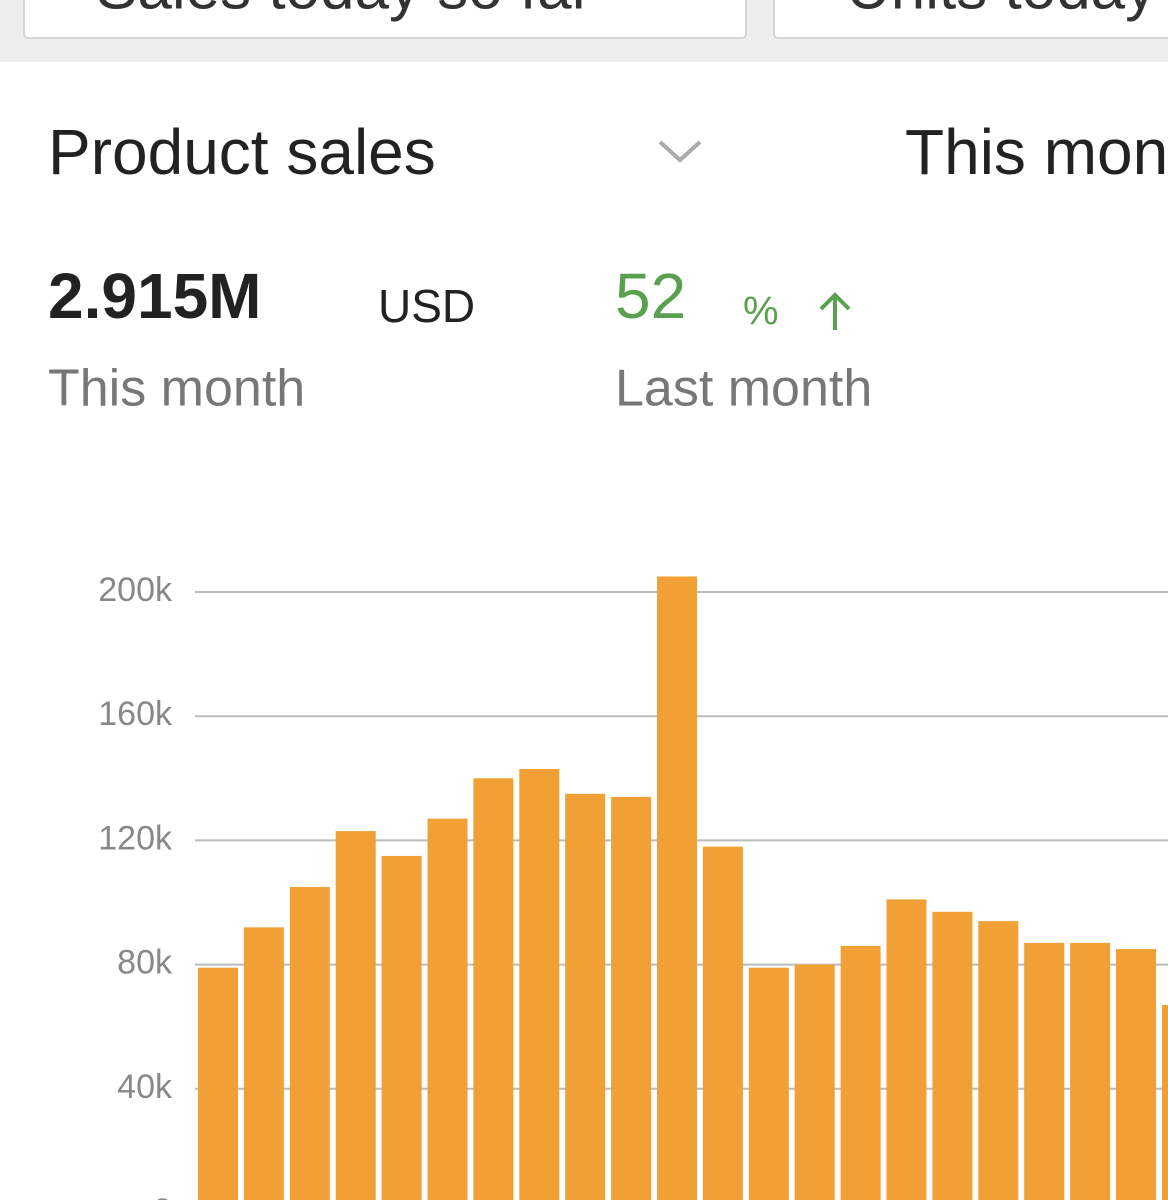 The height and width of the screenshot is (1200, 1168). Describe the element at coordinates (176, 389) in the screenshot. I see `total-caption: This month` at that location.